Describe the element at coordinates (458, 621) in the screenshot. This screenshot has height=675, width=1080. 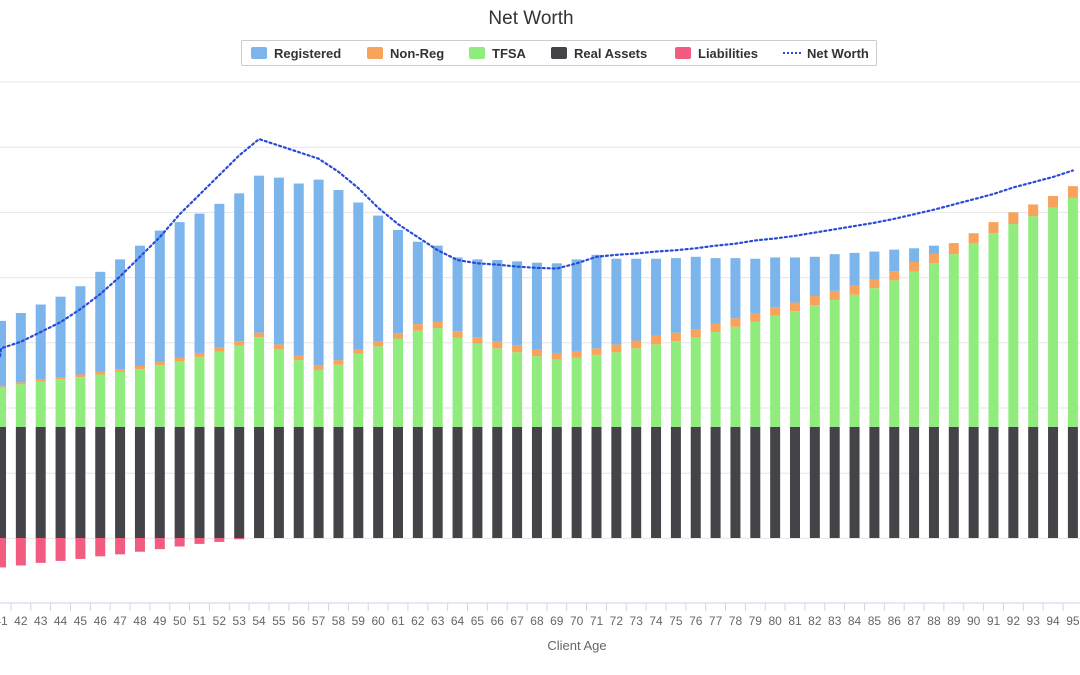
I see `x-tick-label: 64` at that location.